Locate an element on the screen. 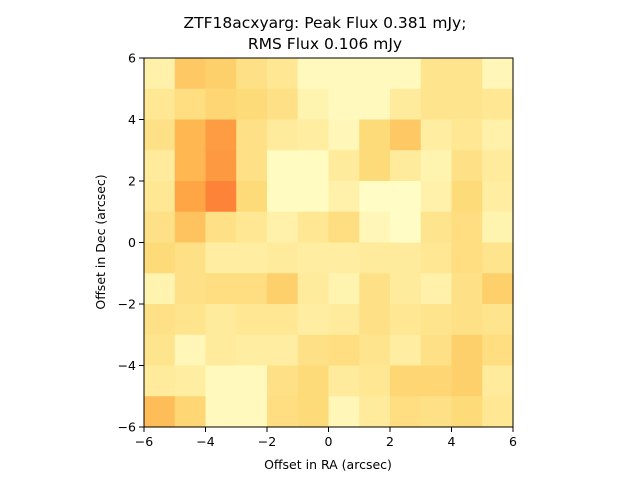 This screenshot has height=485, width=640. y-axis-label: Offset in Dec (arcsec) is located at coordinates (100, 241).